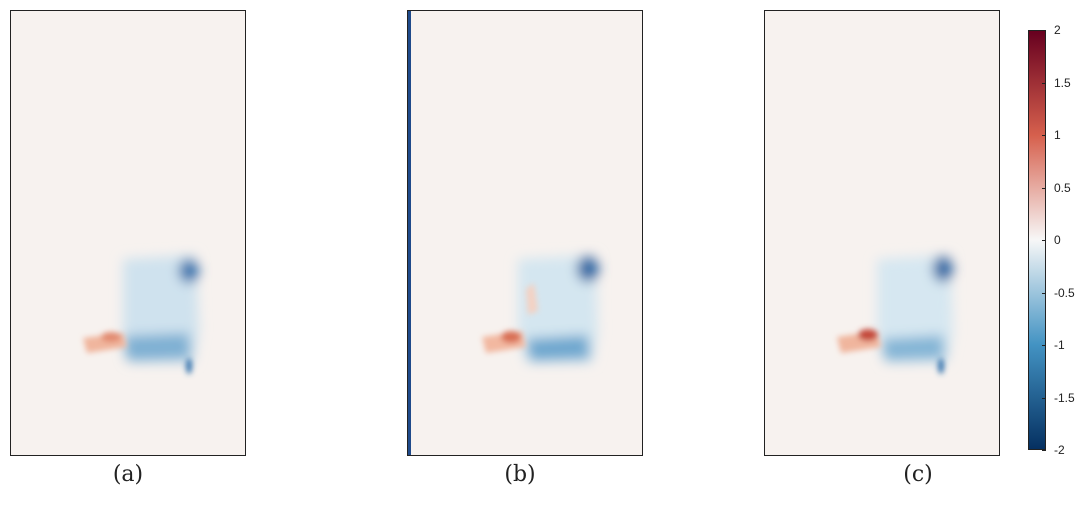 The height and width of the screenshot is (508, 1083). What do you see at coordinates (520, 474) in the screenshot?
I see `caption-b: (b)` at bounding box center [520, 474].